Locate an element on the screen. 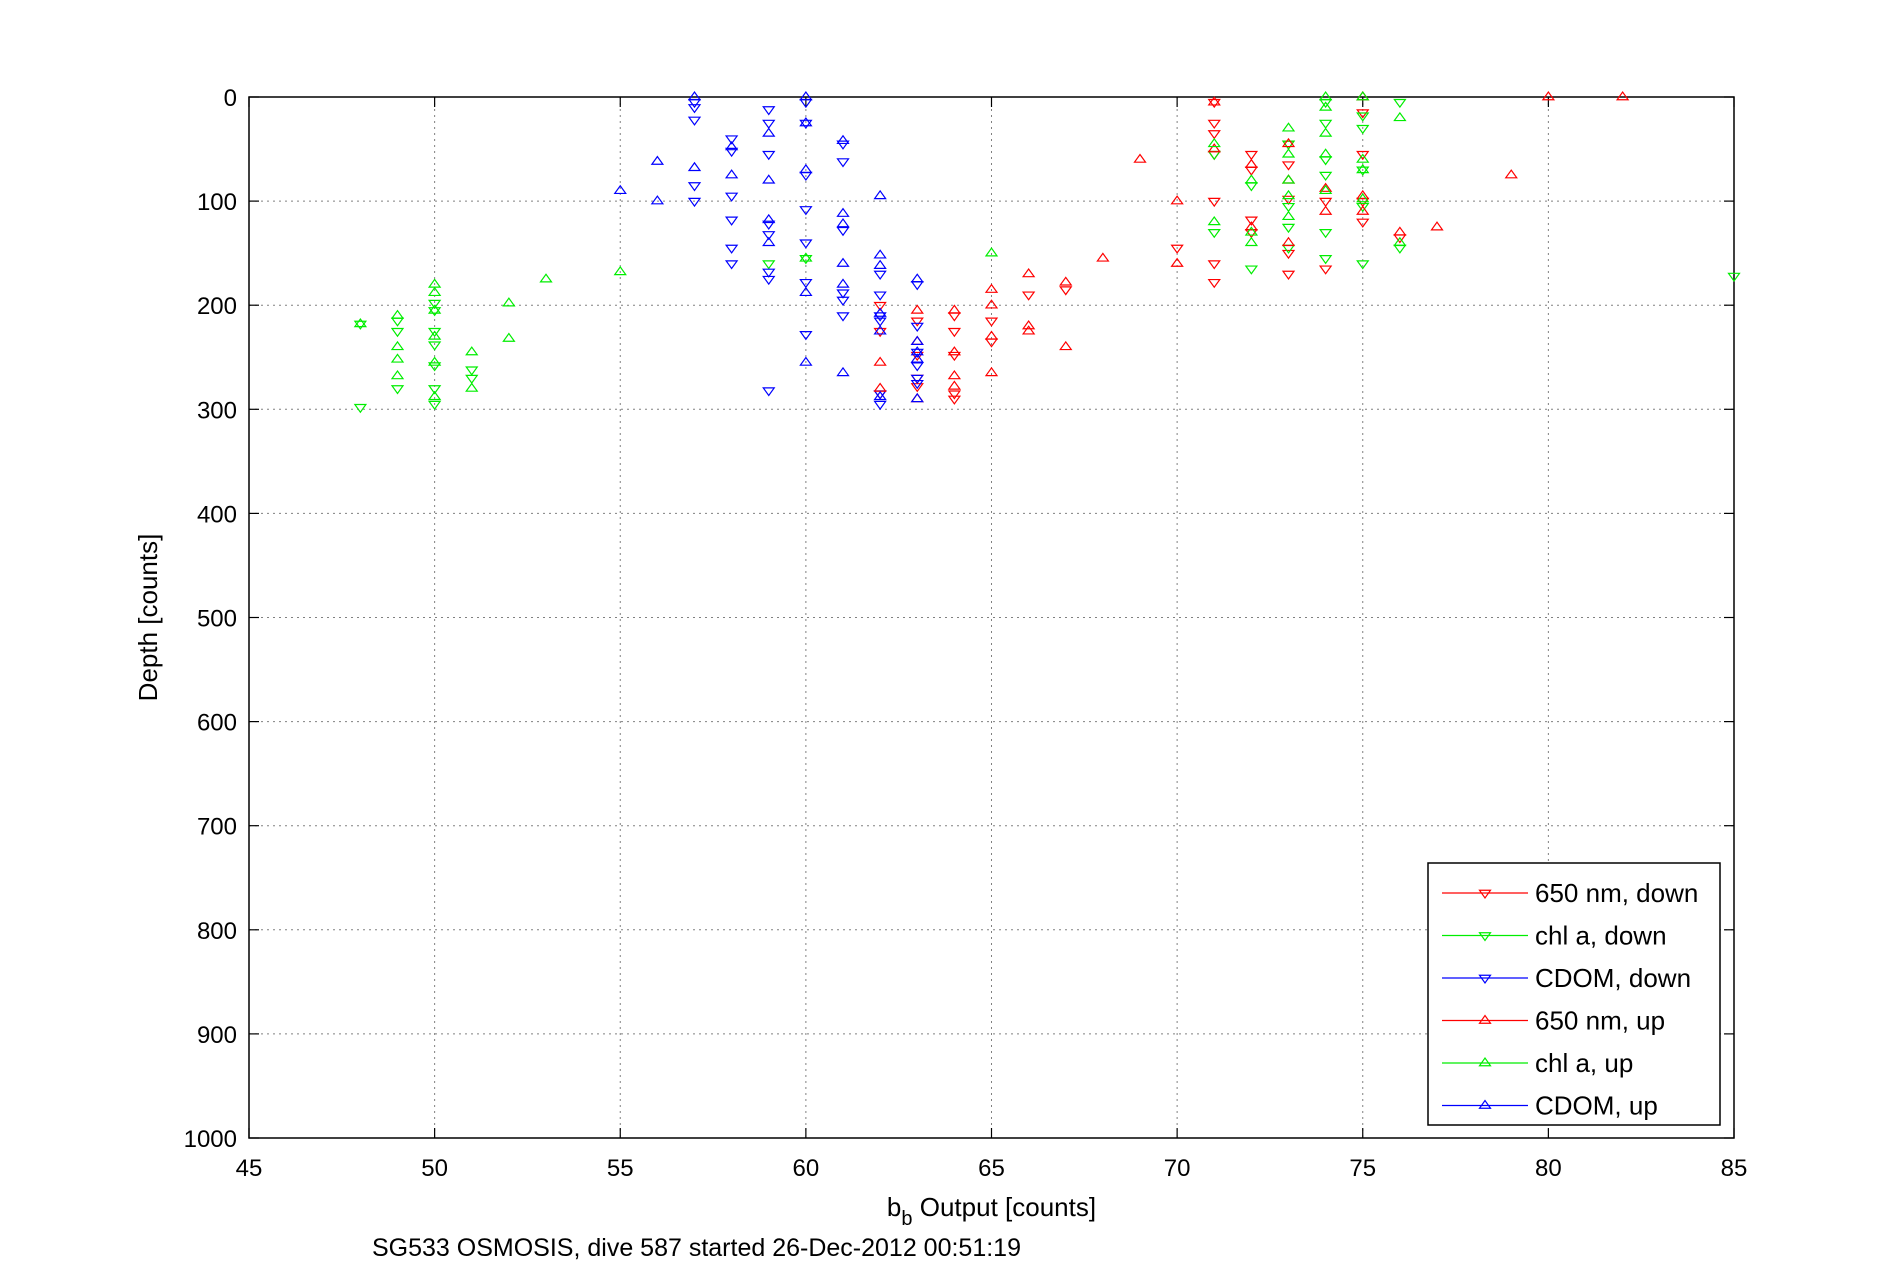 This screenshot has height=1262, width=1891. y-tick-label: 500 is located at coordinates (217, 619).